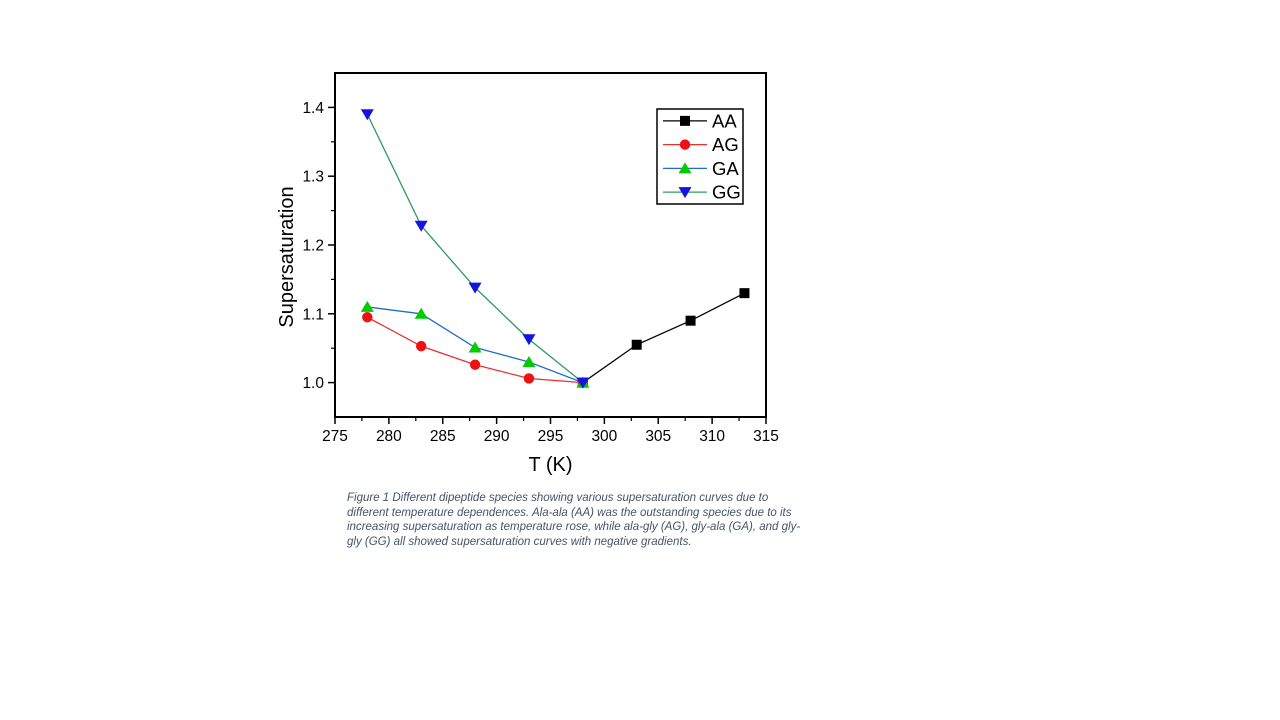 This screenshot has height=720, width=1280. I want to click on y-tick-label: 1.3, so click(313, 177).